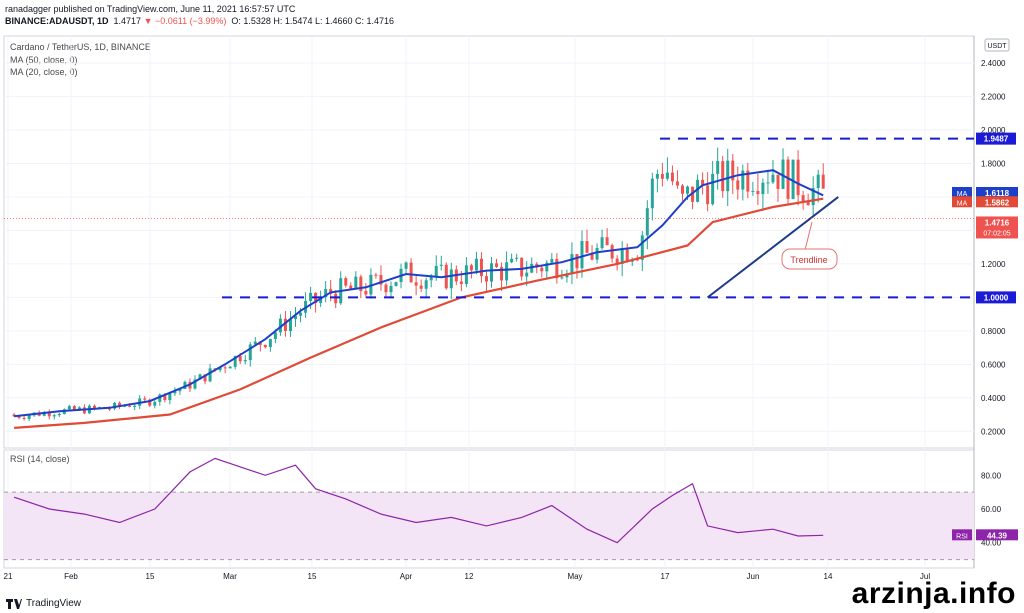 The height and width of the screenshot is (613, 1024). Describe the element at coordinates (993, 398) in the screenshot. I see `price-tick-label: 0.4000` at that location.